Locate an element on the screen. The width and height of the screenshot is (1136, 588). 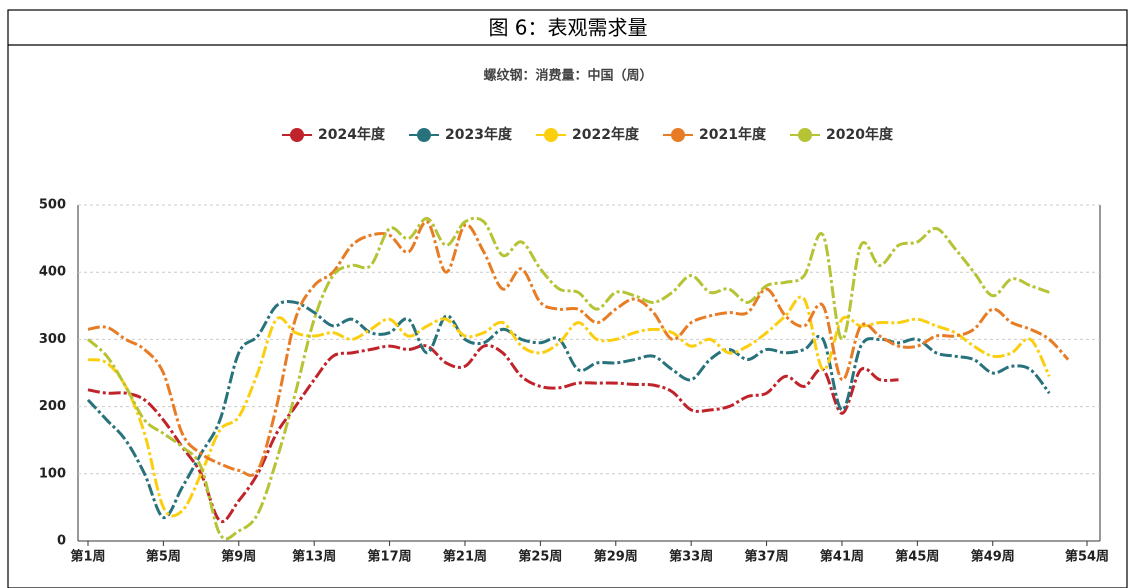
x-tick-label: 第17周 is located at coordinates (390, 557).